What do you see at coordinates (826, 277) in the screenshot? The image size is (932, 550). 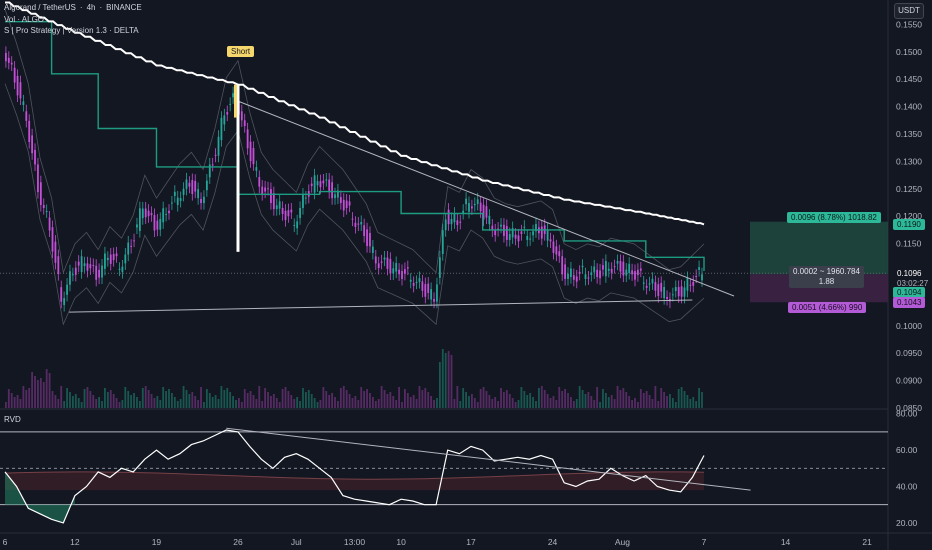 I see `entry-box-label: 0.0002 ~ 1960.784 1.88` at bounding box center [826, 277].